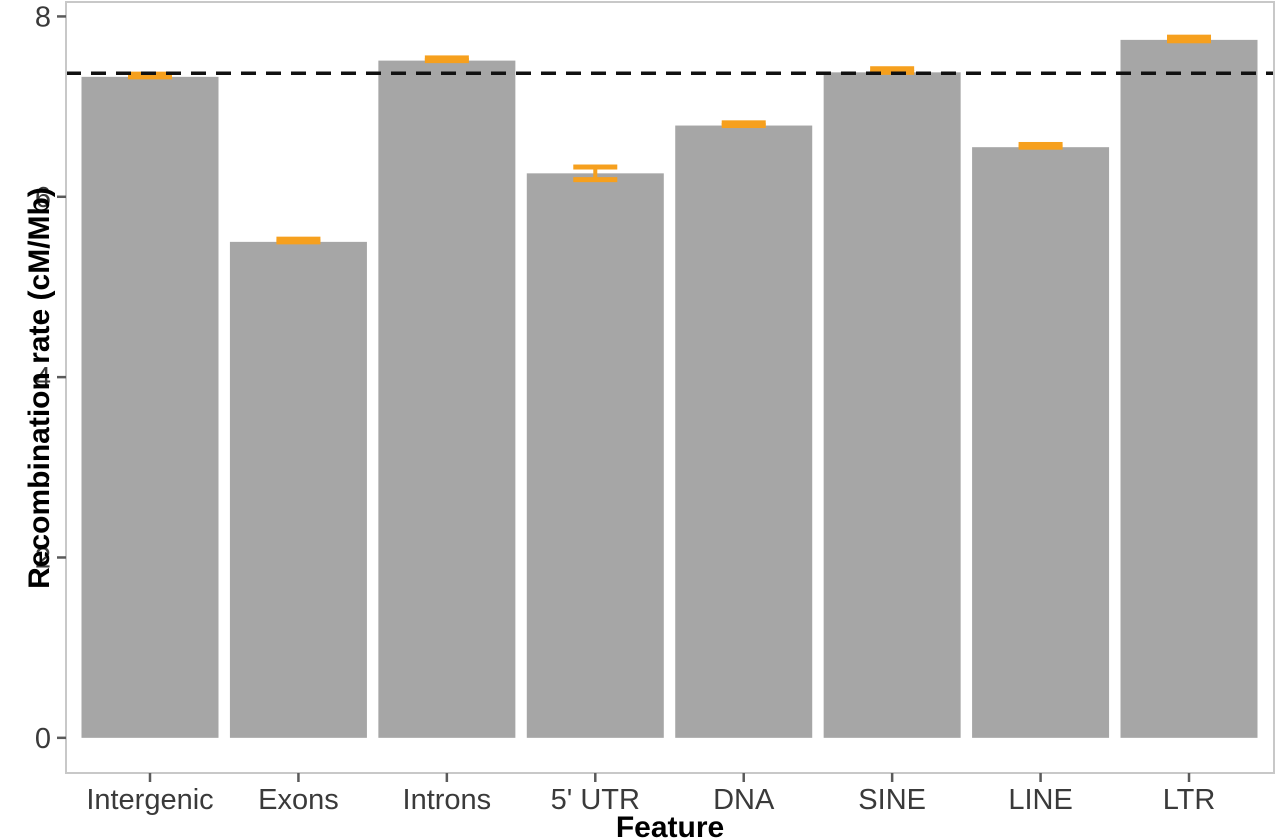 The image size is (1280, 840). I want to click on y-axis-title: Recombination rate (cM/Mb), so click(39, 388).